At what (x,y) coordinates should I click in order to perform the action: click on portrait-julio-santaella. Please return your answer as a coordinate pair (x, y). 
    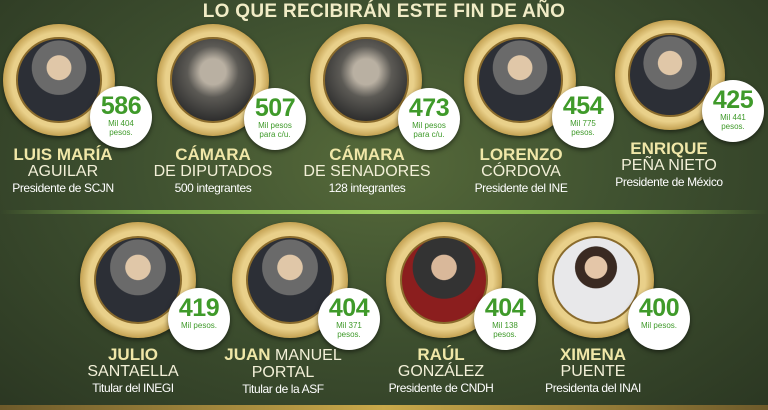
    Looking at the image, I should click on (138, 280).